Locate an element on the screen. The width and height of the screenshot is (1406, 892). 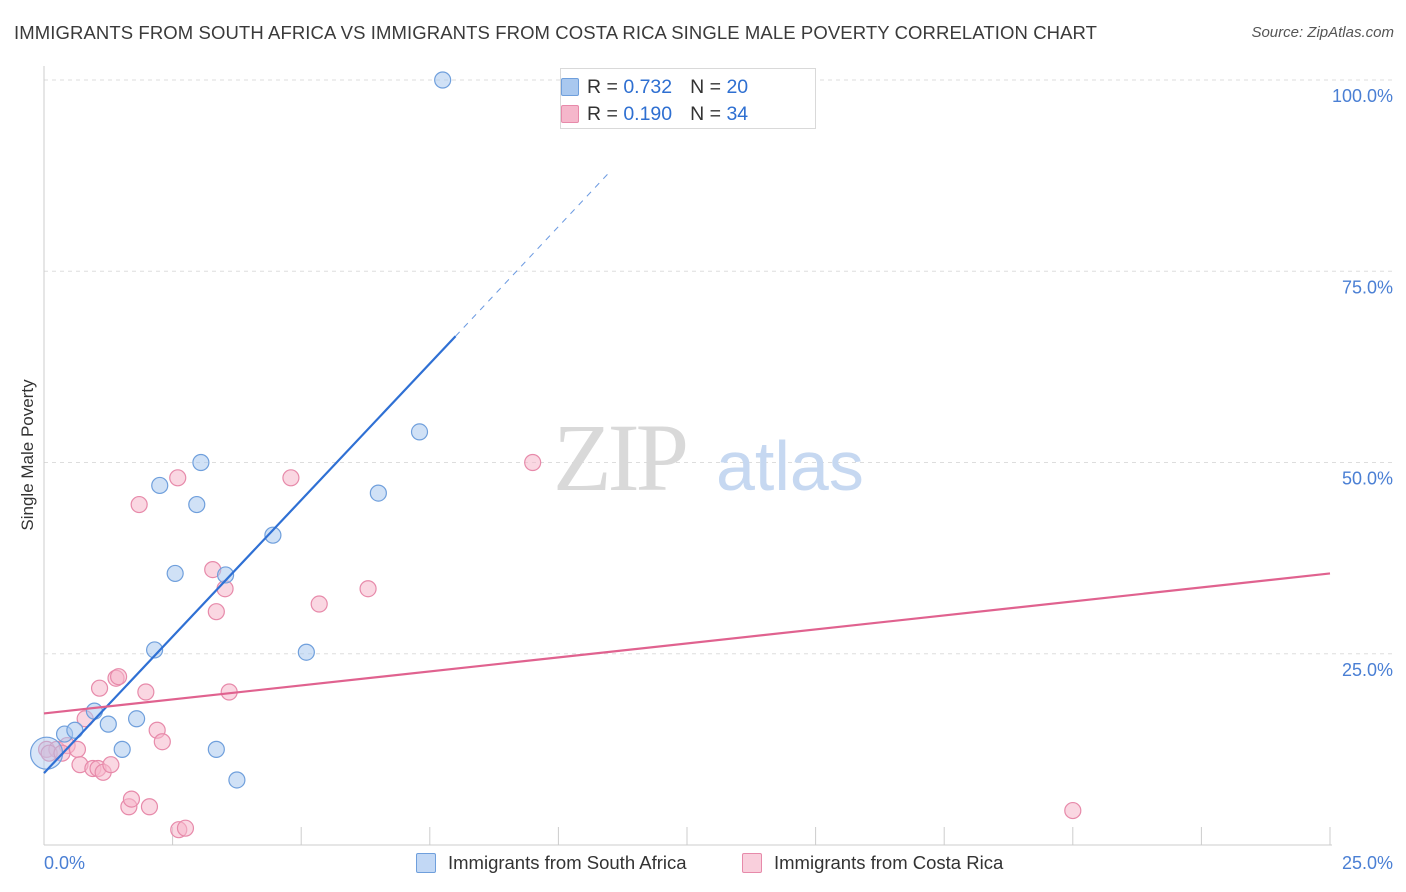
legend-row-south-africa: R = 0.732 N = 20 is located at coordinates (655, 87).